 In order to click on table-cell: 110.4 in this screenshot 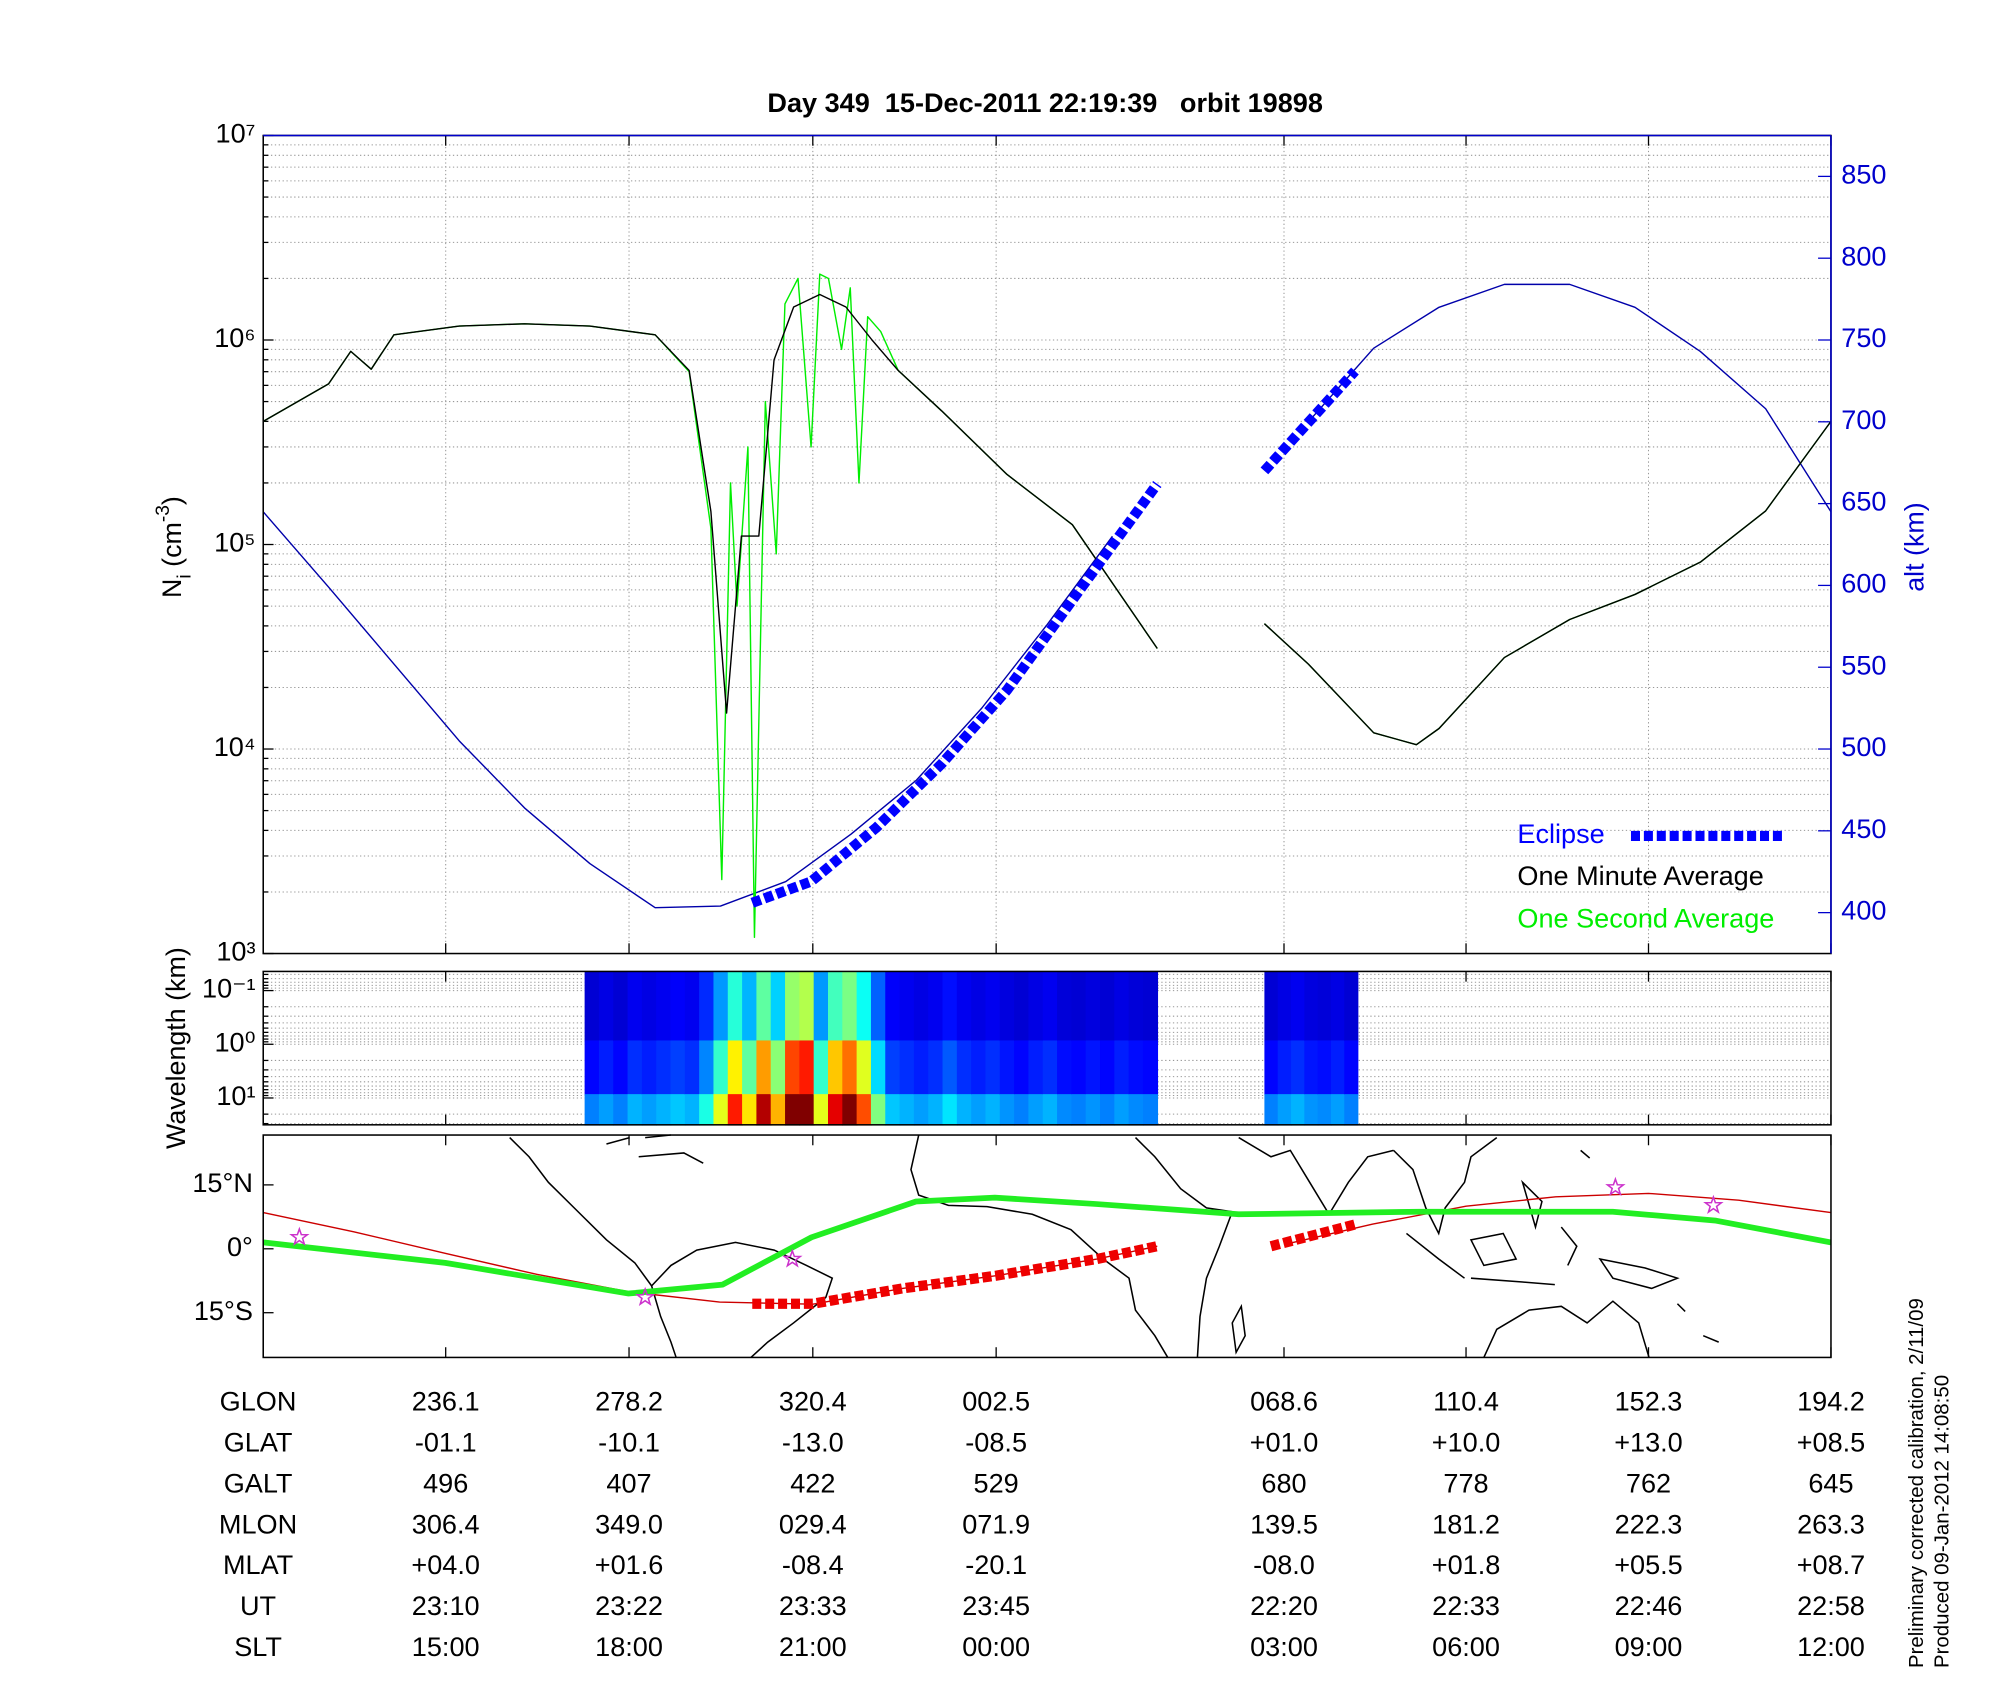, I will do `click(1466, 1402)`.